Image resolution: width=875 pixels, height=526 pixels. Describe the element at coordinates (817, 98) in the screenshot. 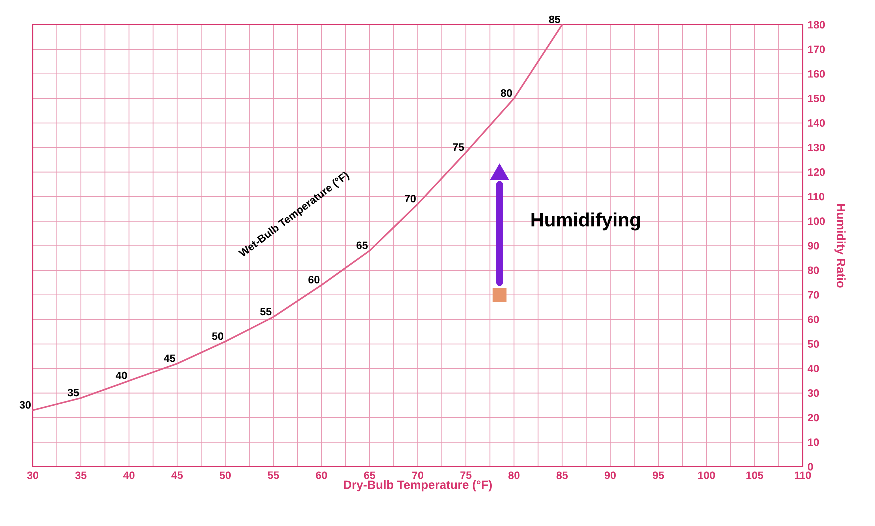

I see `y-tick-label: 150` at that location.